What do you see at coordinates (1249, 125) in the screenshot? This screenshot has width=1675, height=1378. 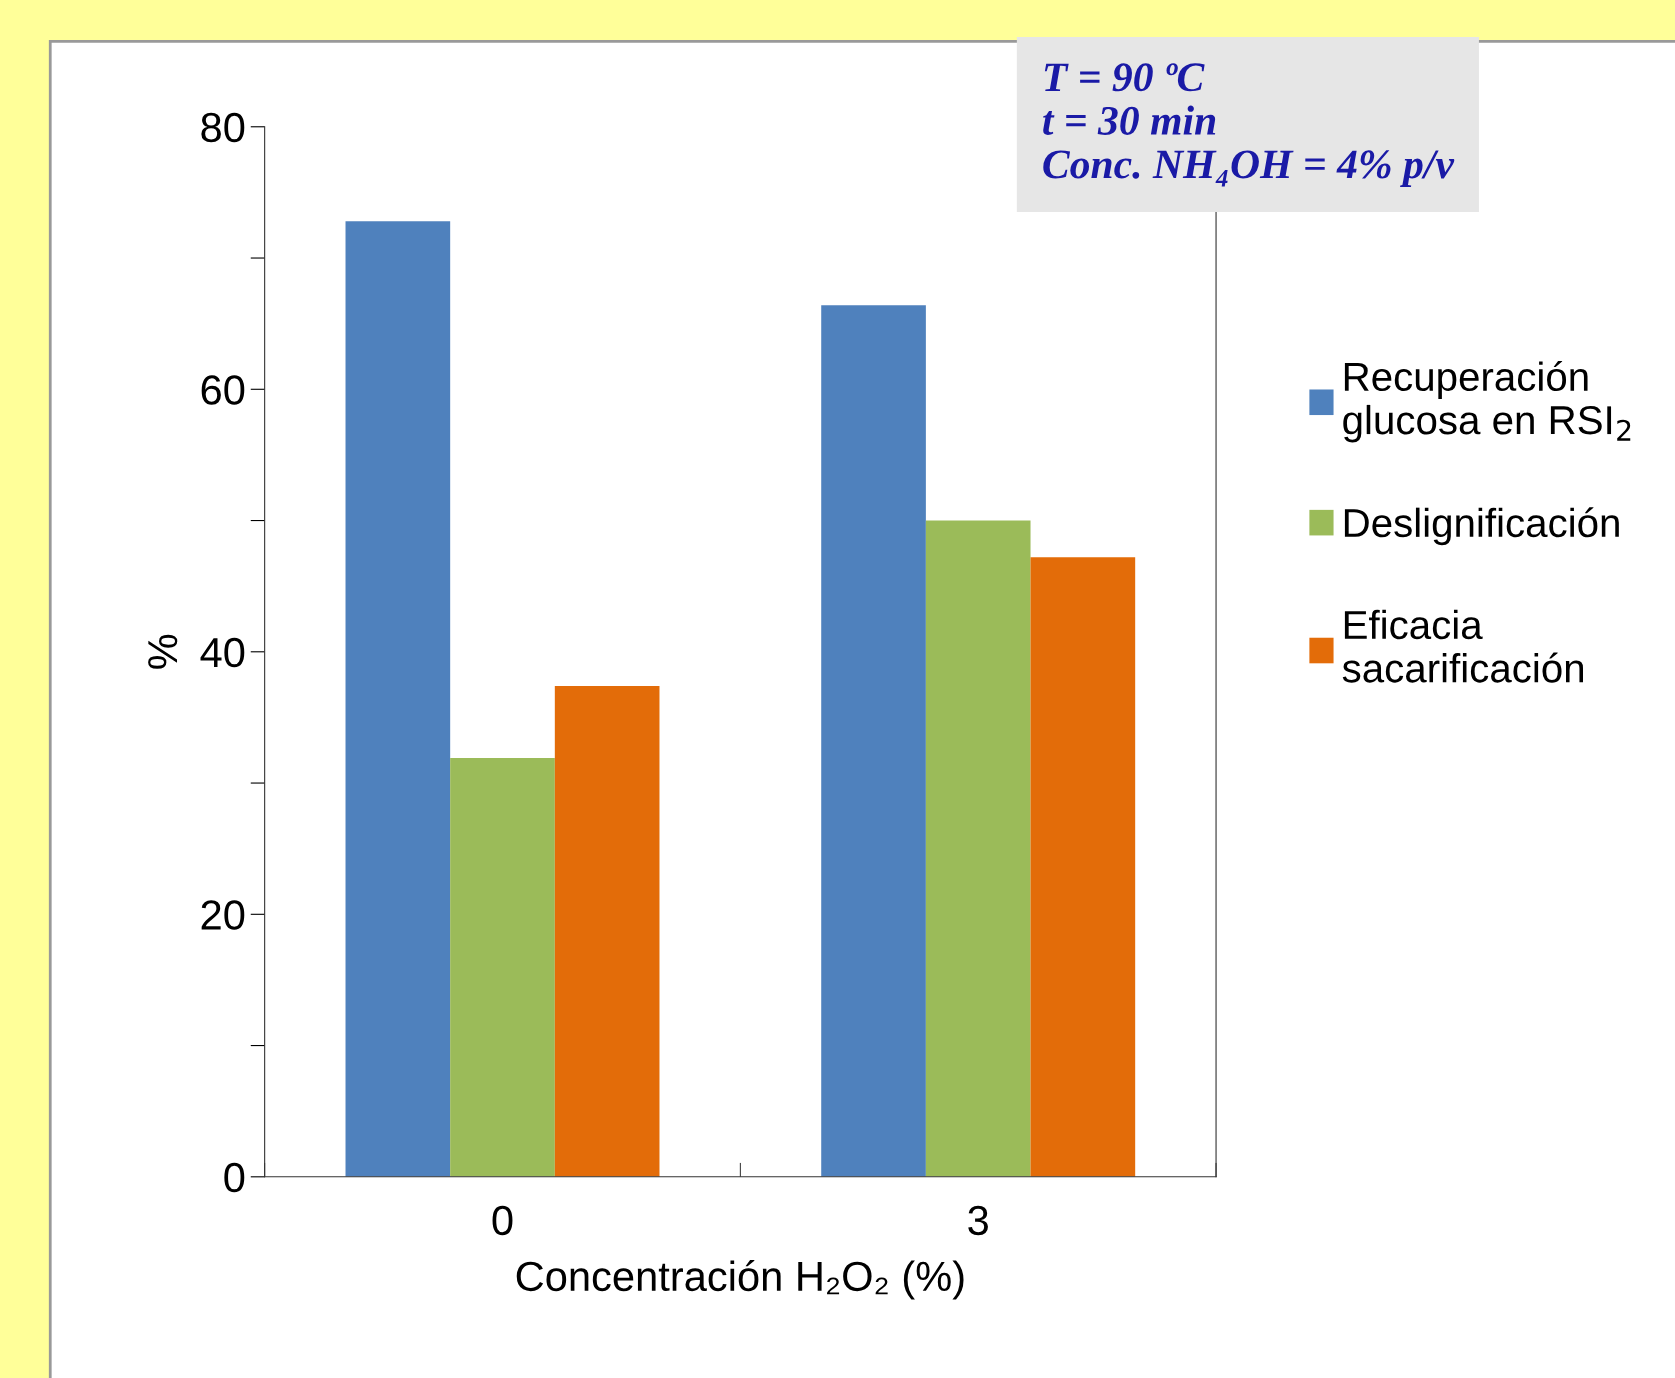 I see `annotation: T = 90 ºC t = 30 min Conc. NH₄OH = 4% p/v` at bounding box center [1249, 125].